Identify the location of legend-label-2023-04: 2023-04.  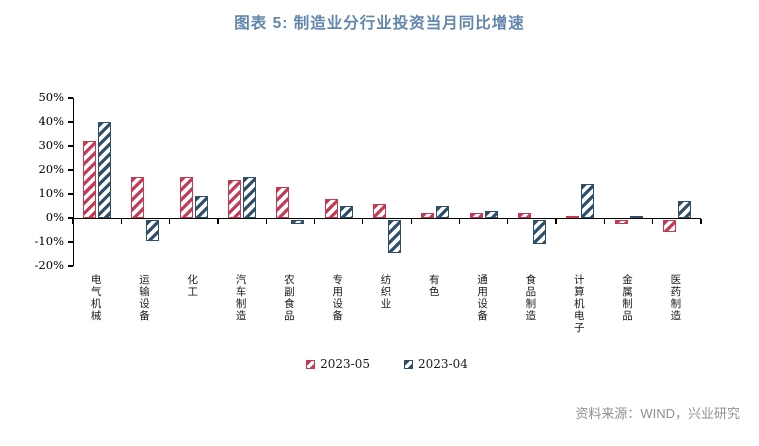
(443, 364).